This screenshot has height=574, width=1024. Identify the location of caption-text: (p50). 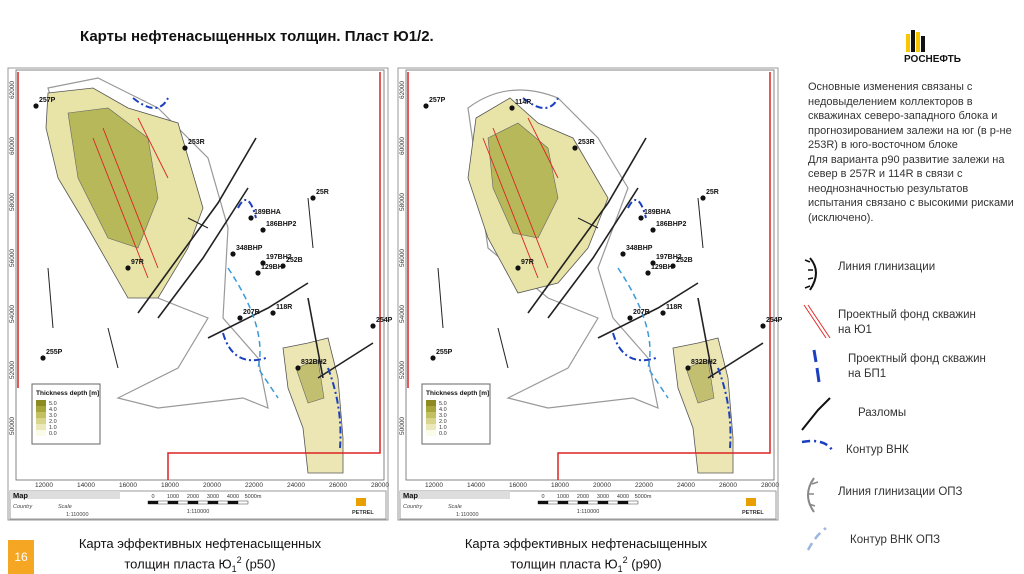
(258, 564).